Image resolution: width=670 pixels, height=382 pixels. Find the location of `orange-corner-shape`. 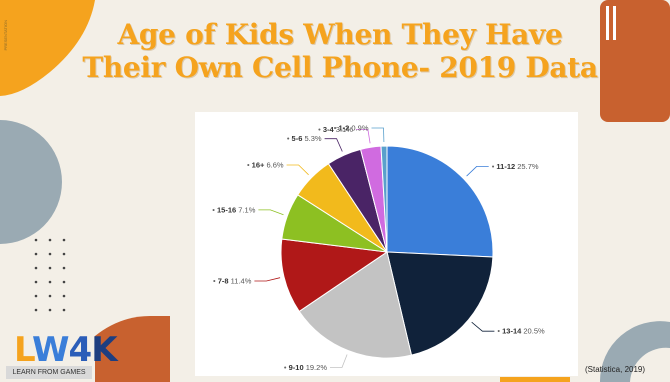

orange-corner-shape is located at coordinates (47, 48).